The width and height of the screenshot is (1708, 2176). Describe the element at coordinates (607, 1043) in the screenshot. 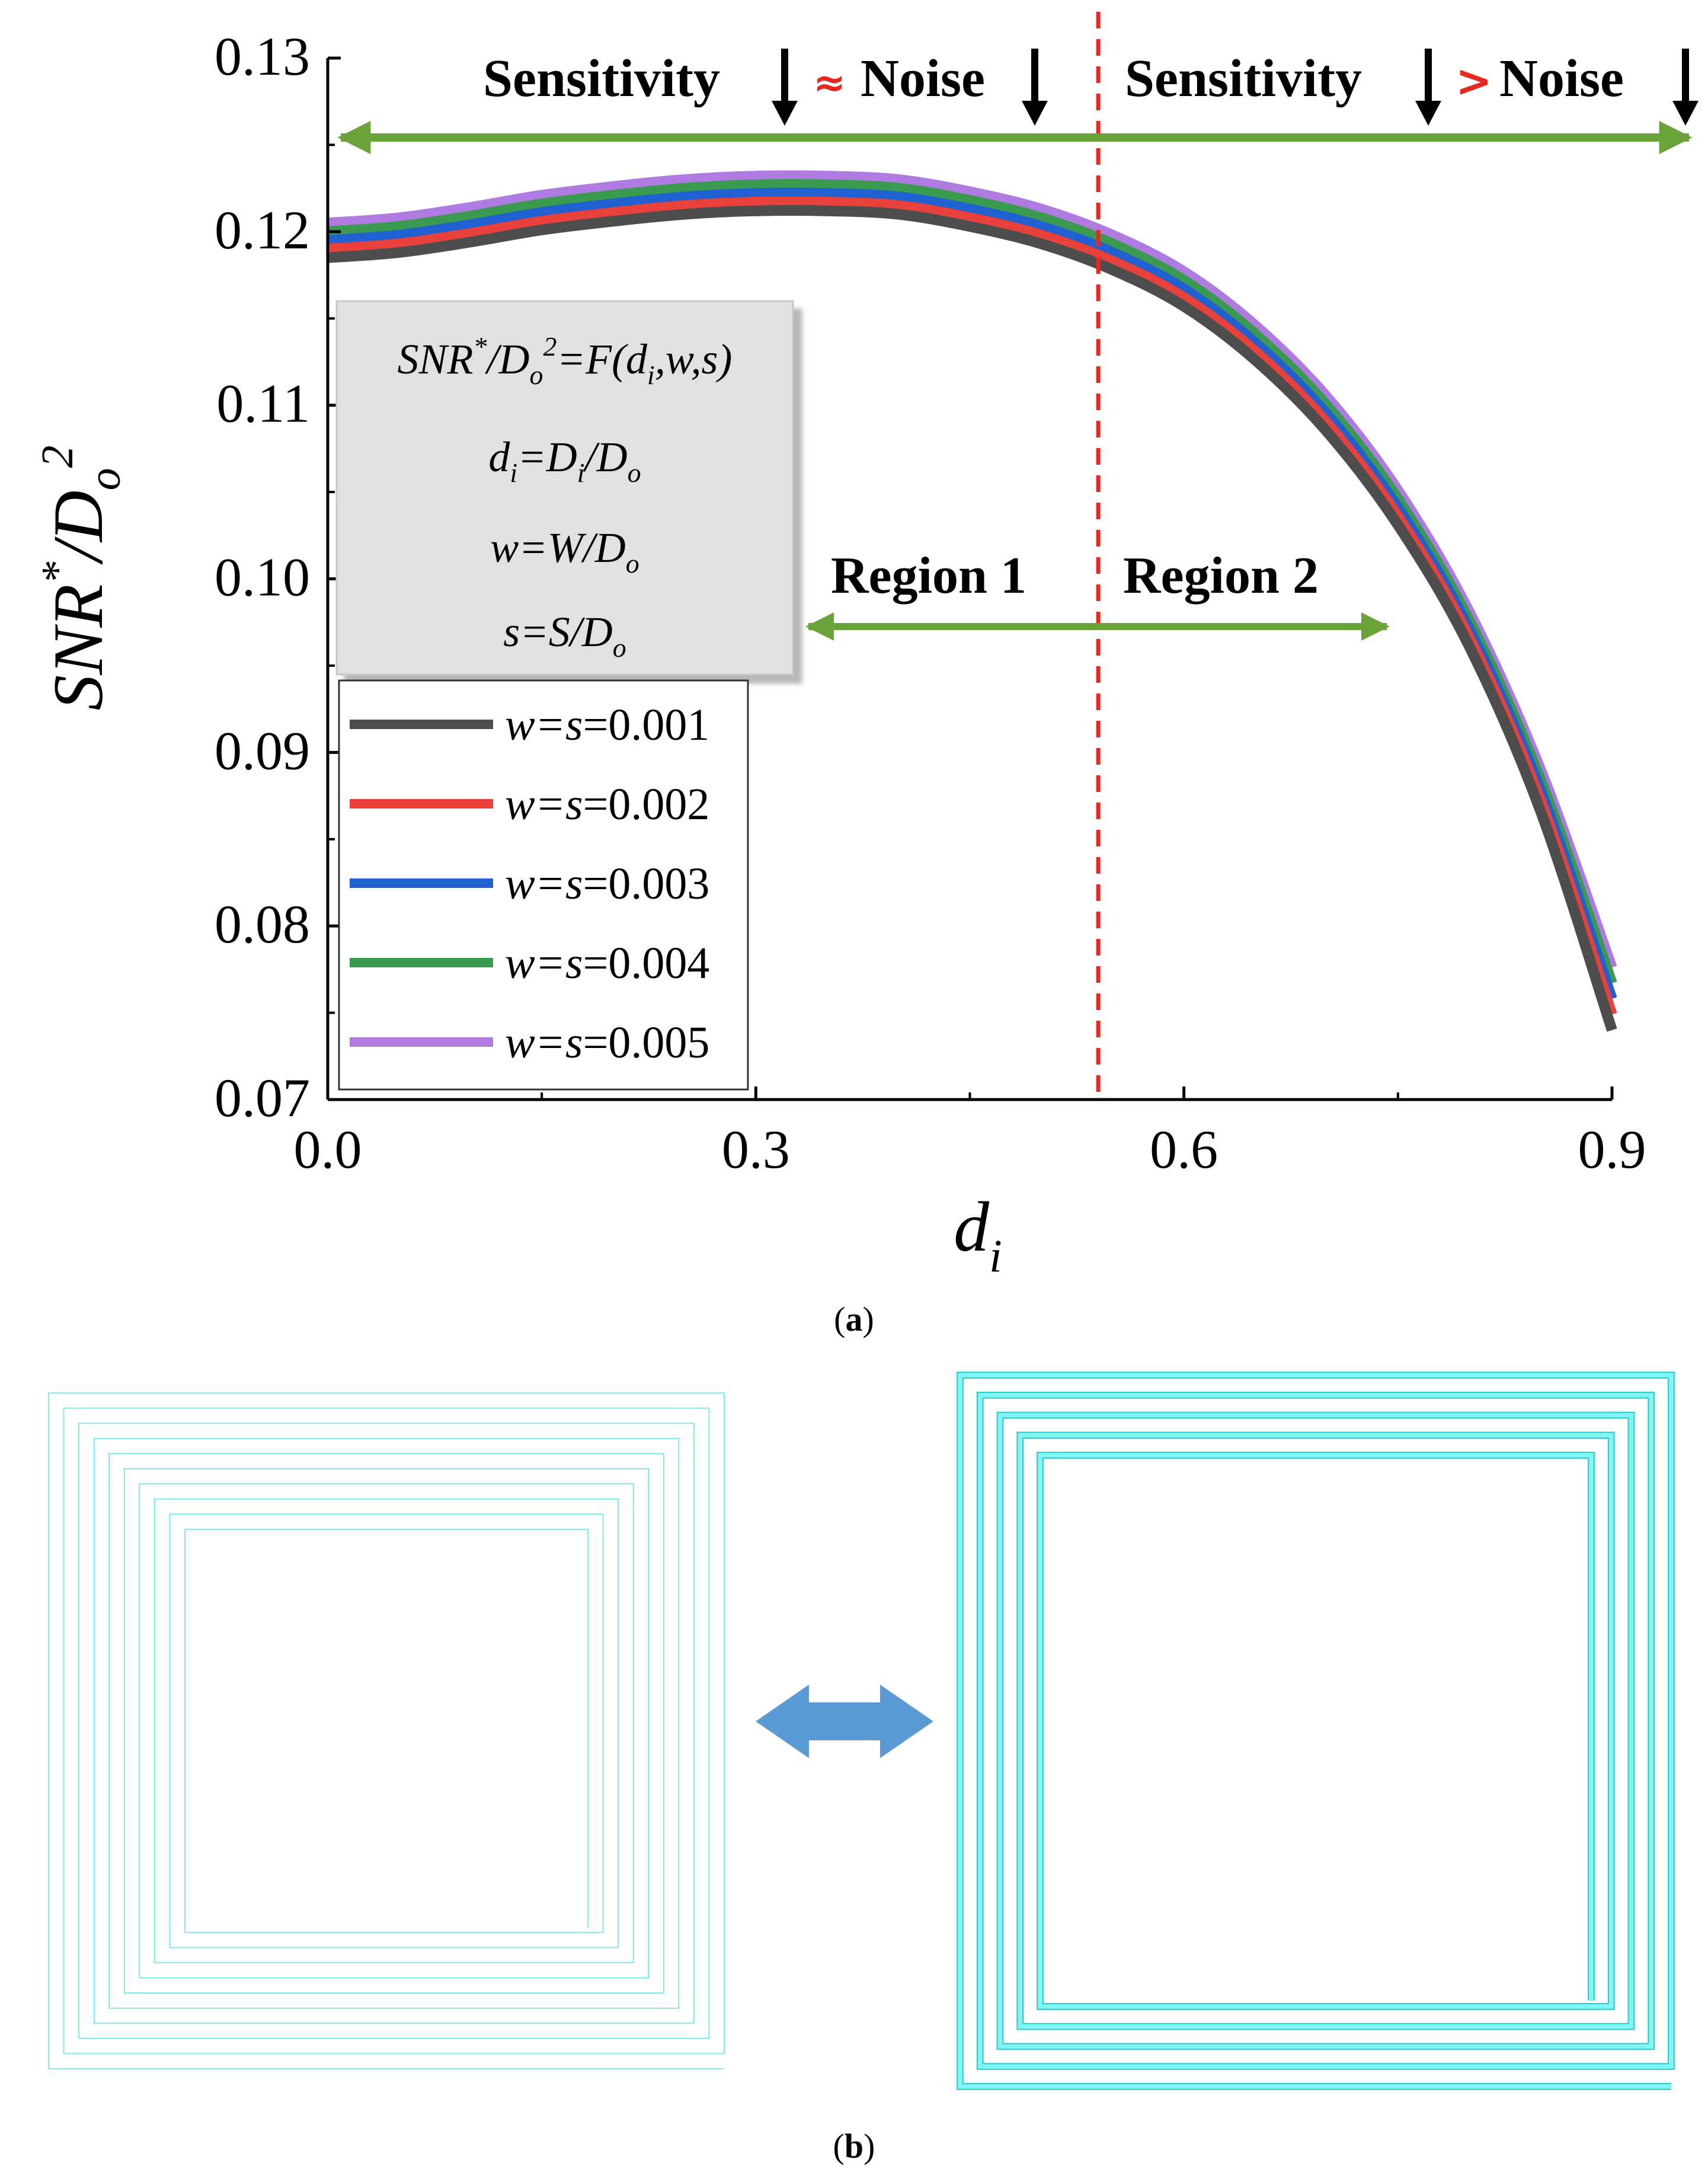

I see `legend-label: w=s=0.005` at that location.